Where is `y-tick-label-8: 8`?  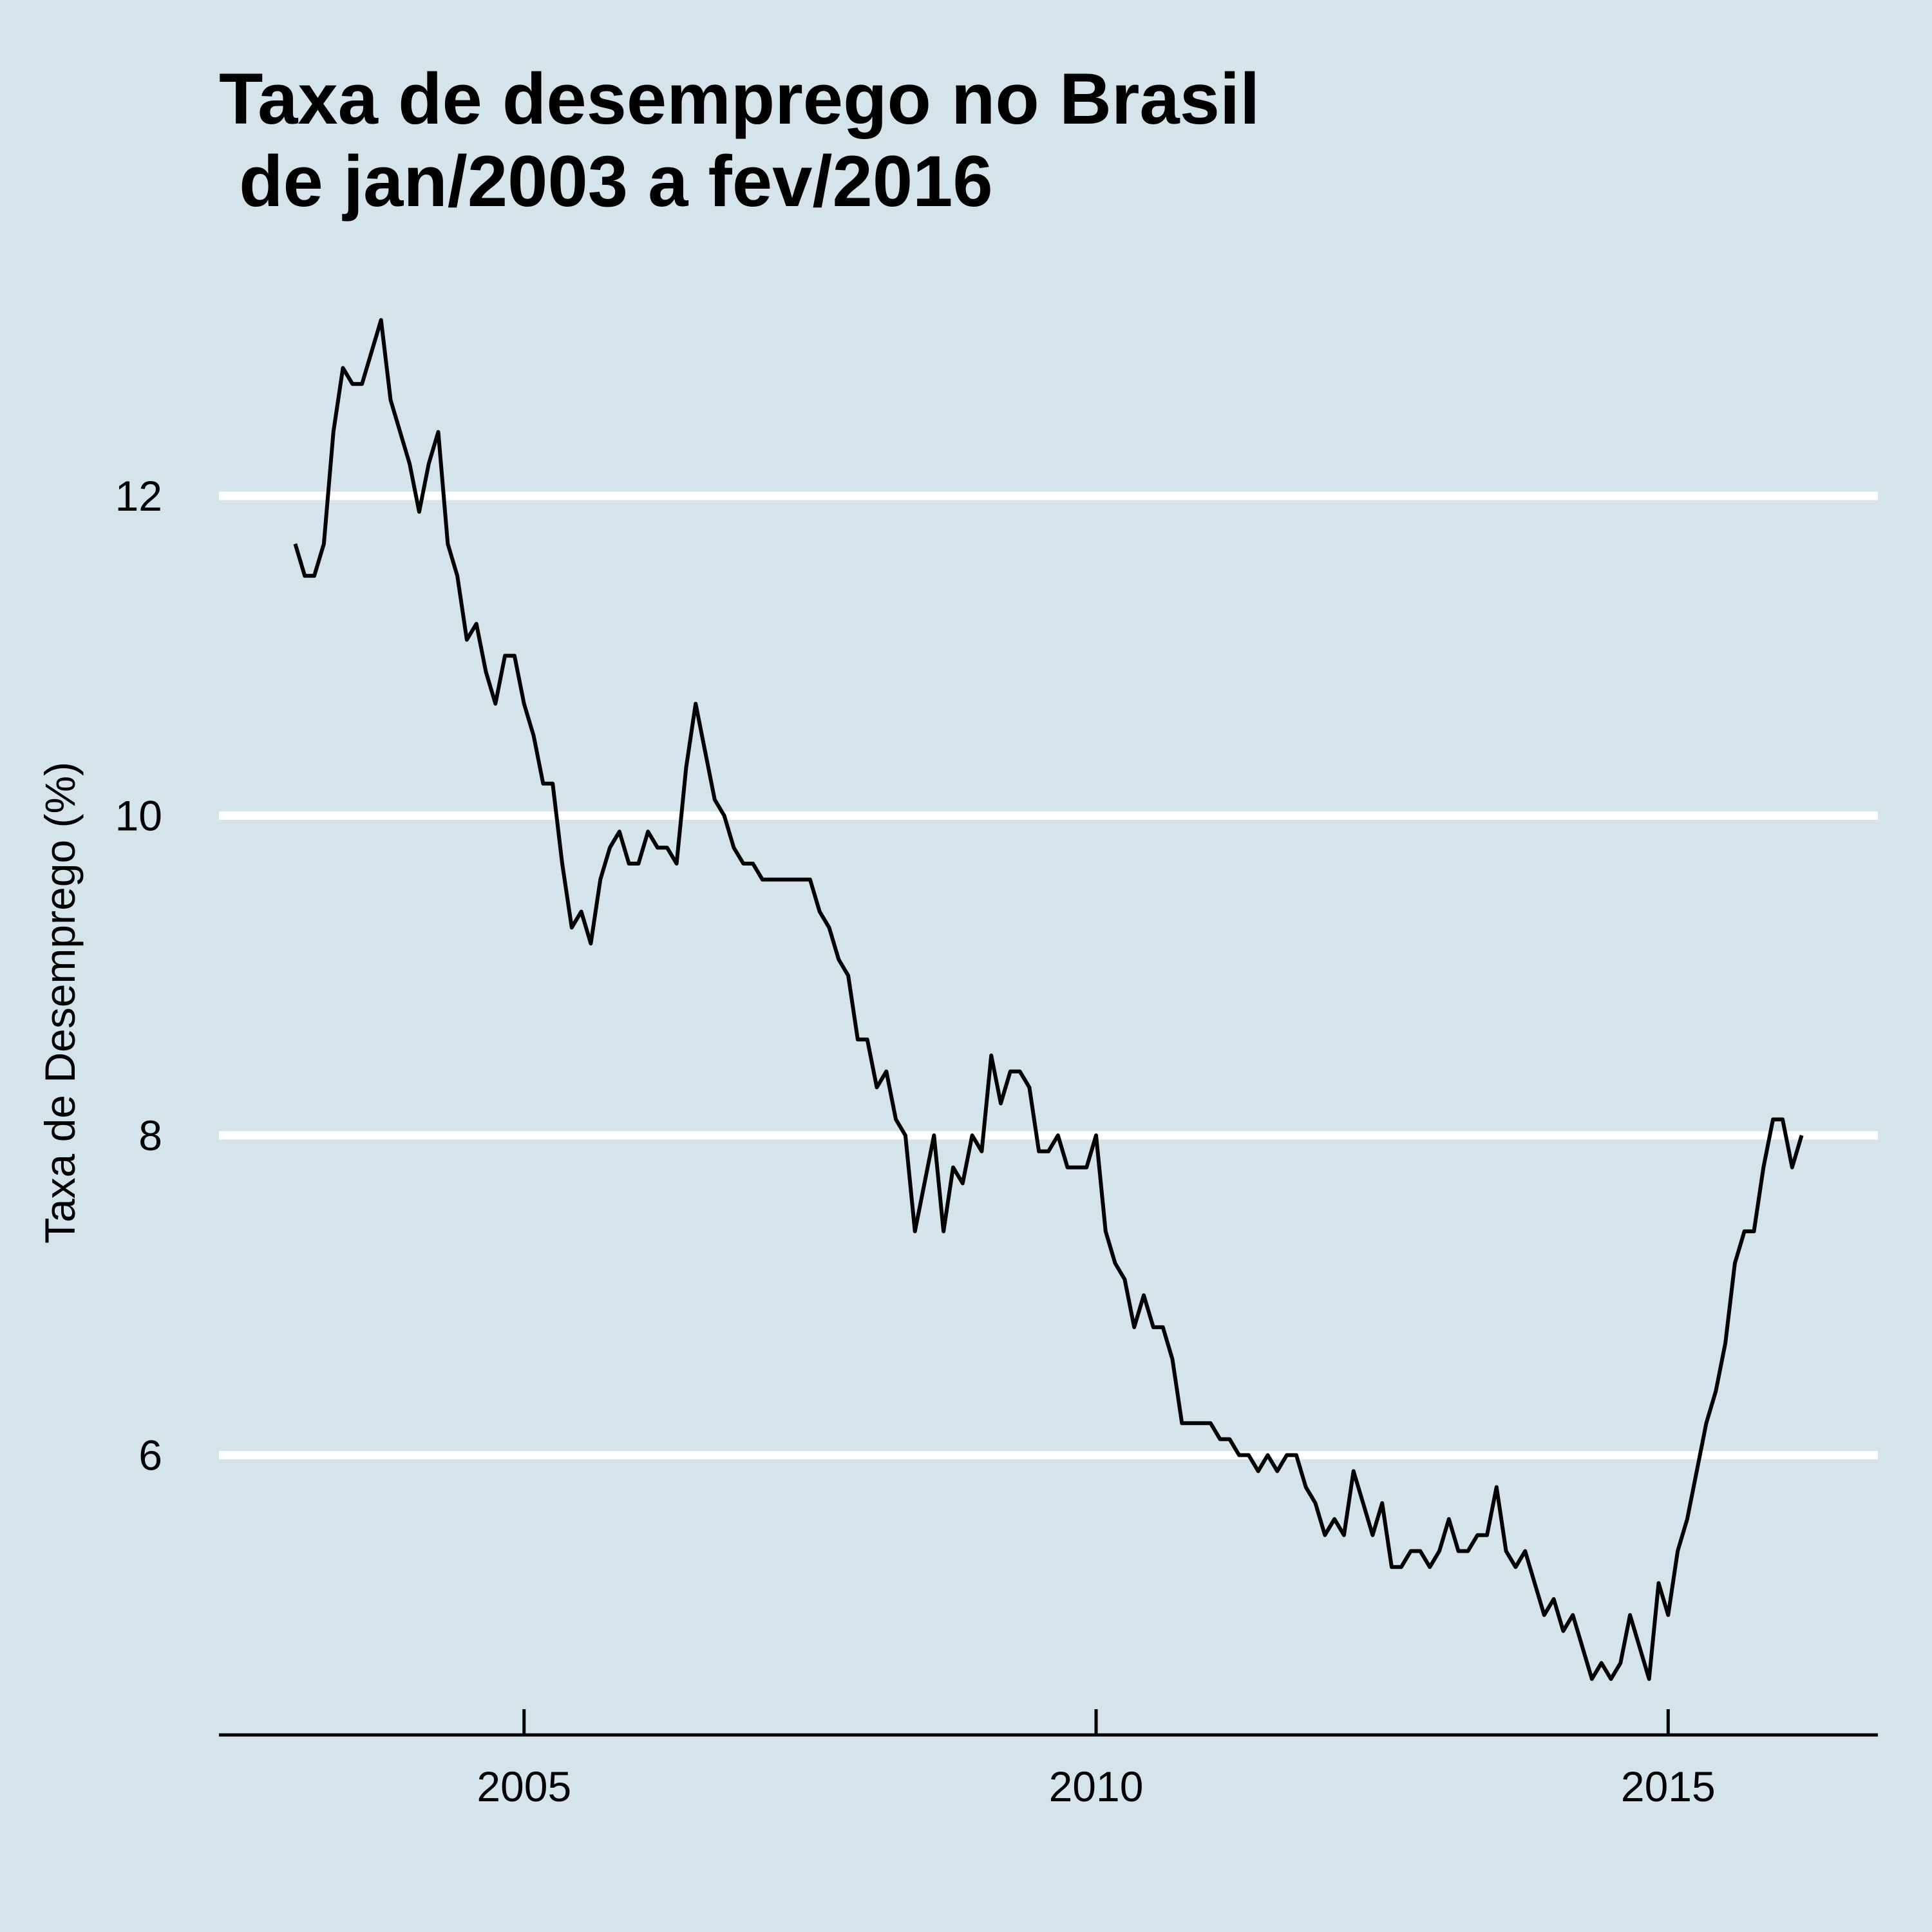
y-tick-label-8: 8 is located at coordinates (150, 1135).